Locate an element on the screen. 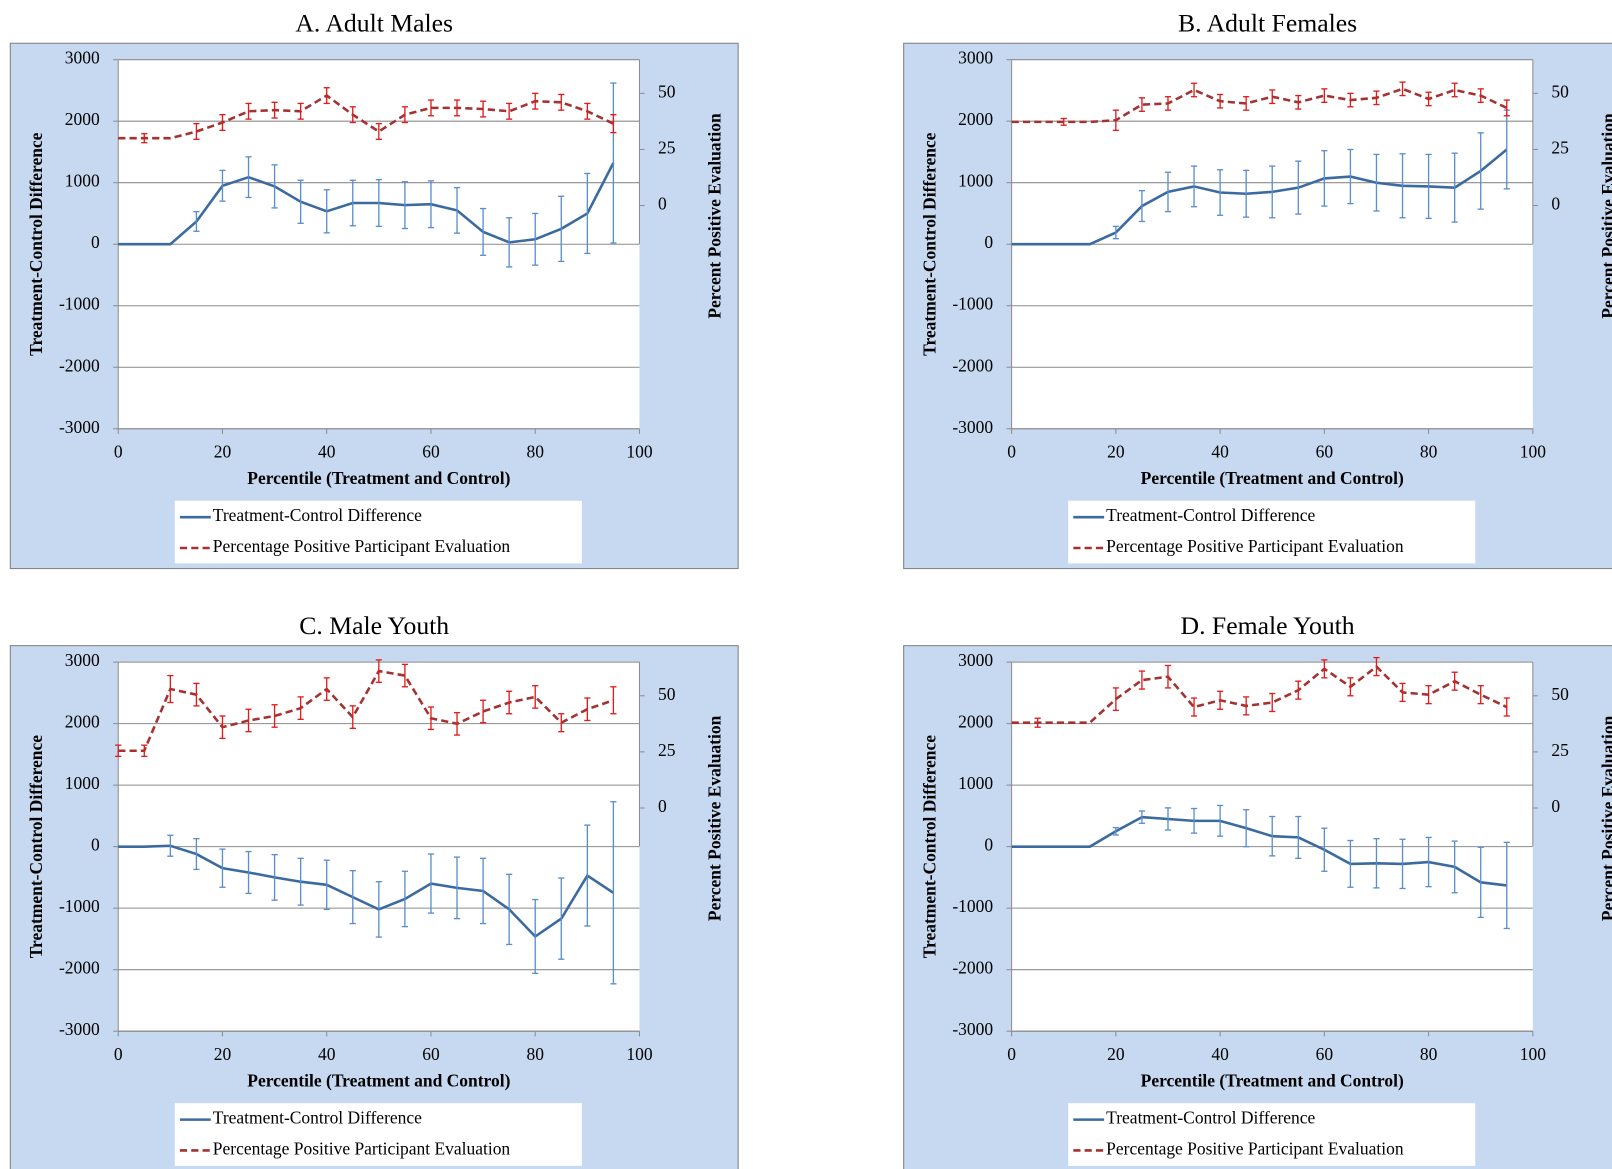  x-tick-label: 80 is located at coordinates (535, 451).